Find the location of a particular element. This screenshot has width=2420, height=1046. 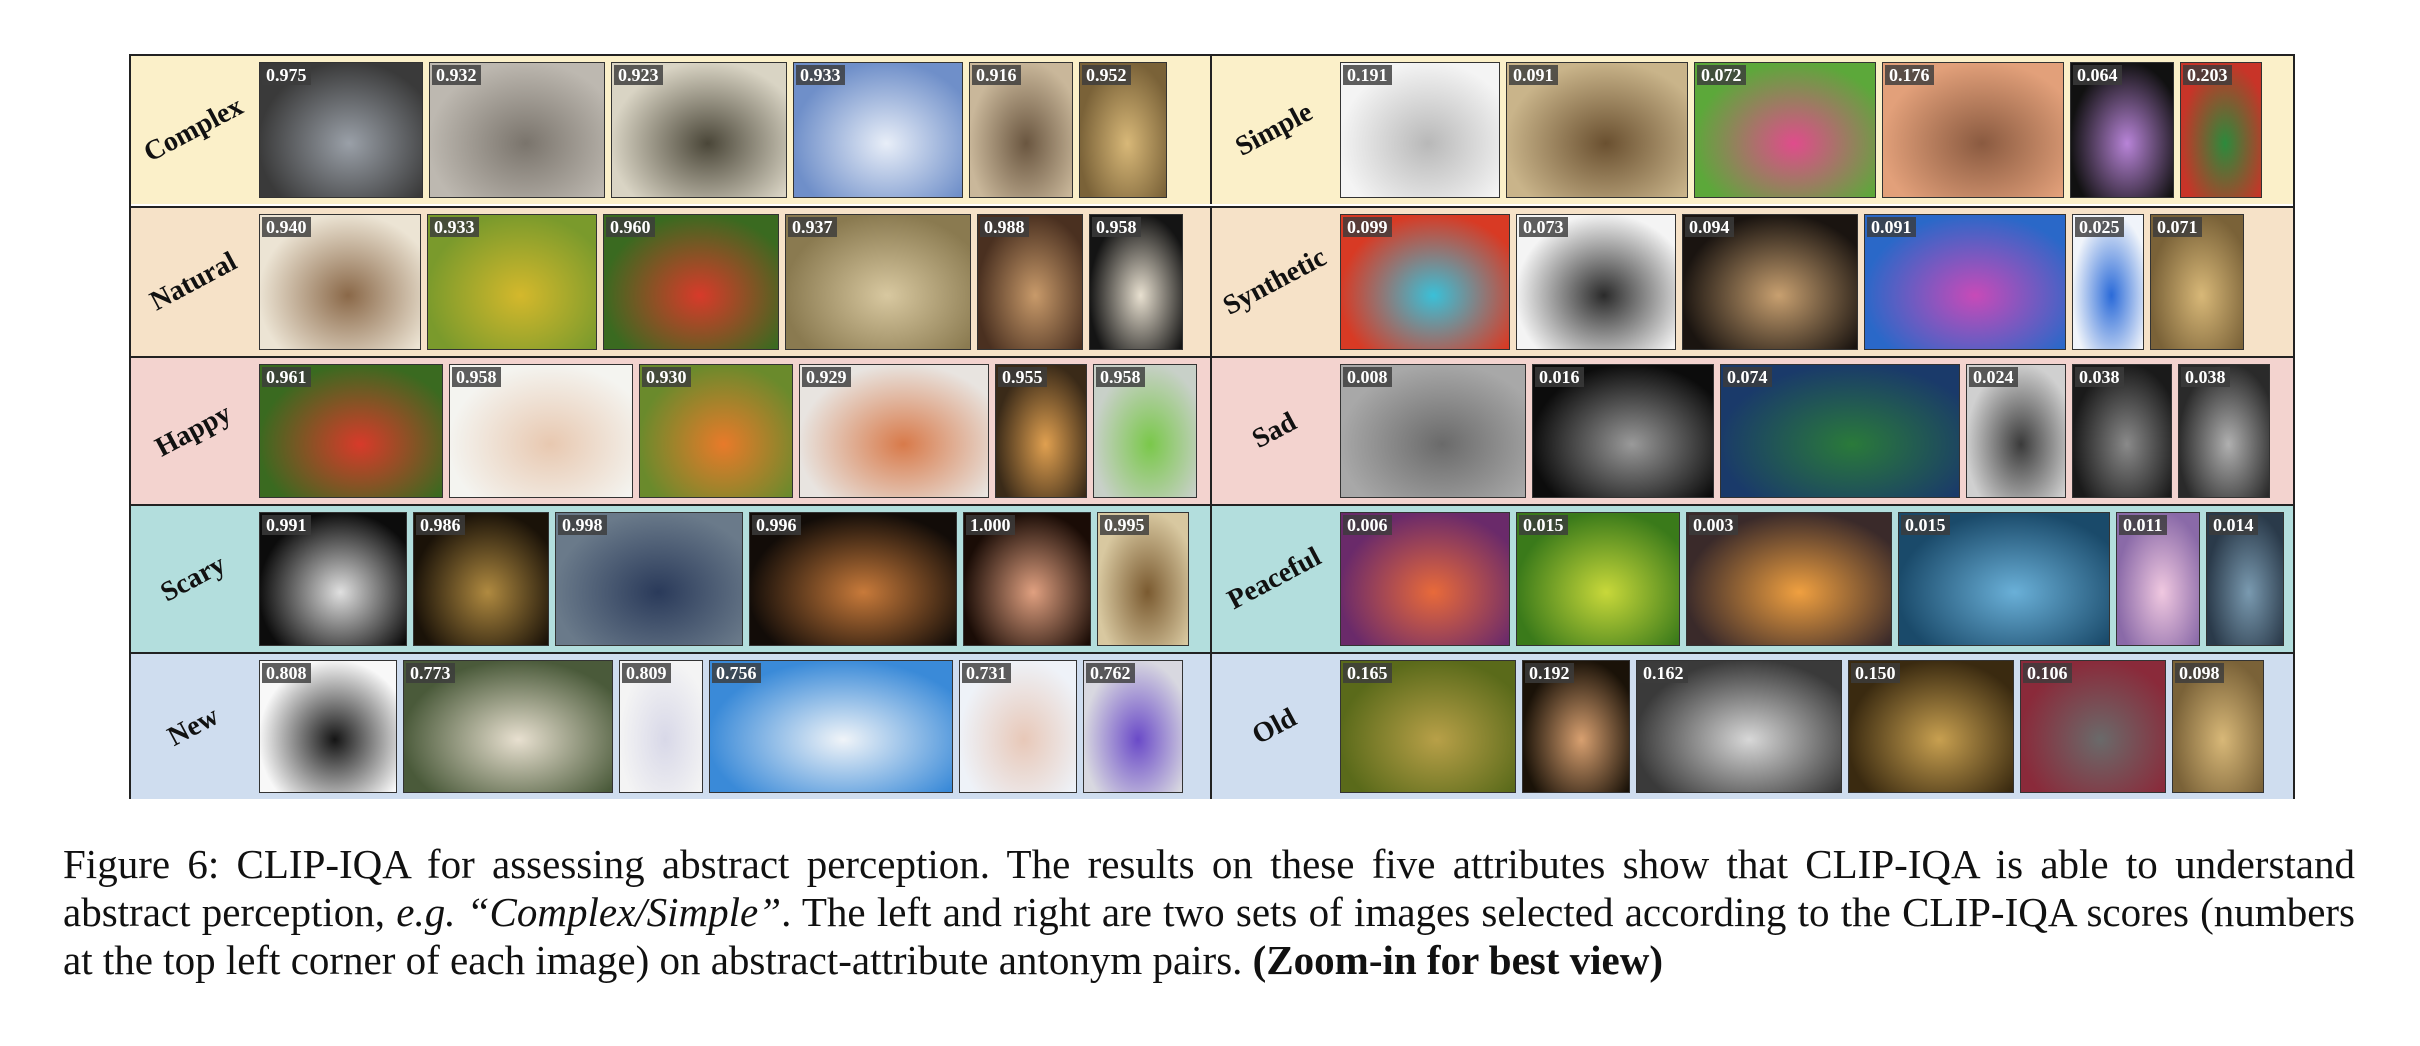

photo-thumbnail: 0.955 is located at coordinates (1041, 431).